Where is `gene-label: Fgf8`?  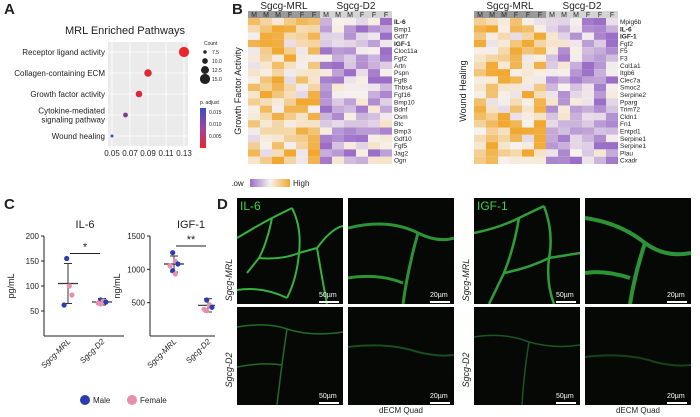 gene-label: Fgf8 is located at coordinates (400, 80).